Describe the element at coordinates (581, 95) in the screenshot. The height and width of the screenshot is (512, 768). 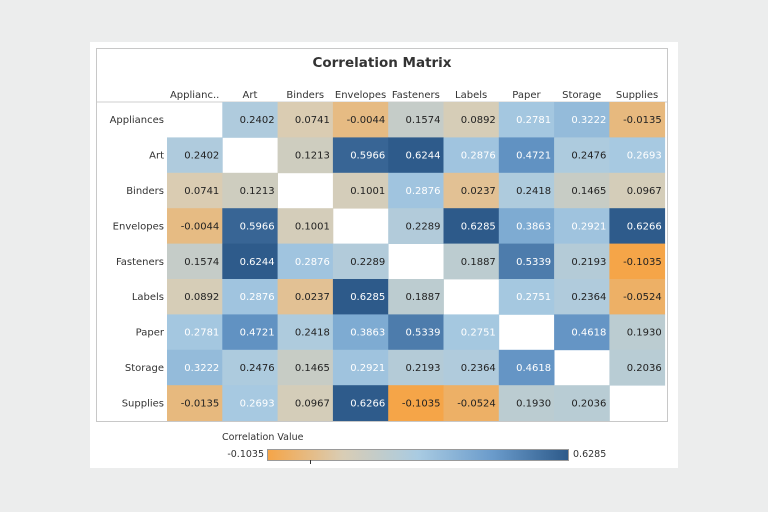
I see `column-header: Storage` at that location.